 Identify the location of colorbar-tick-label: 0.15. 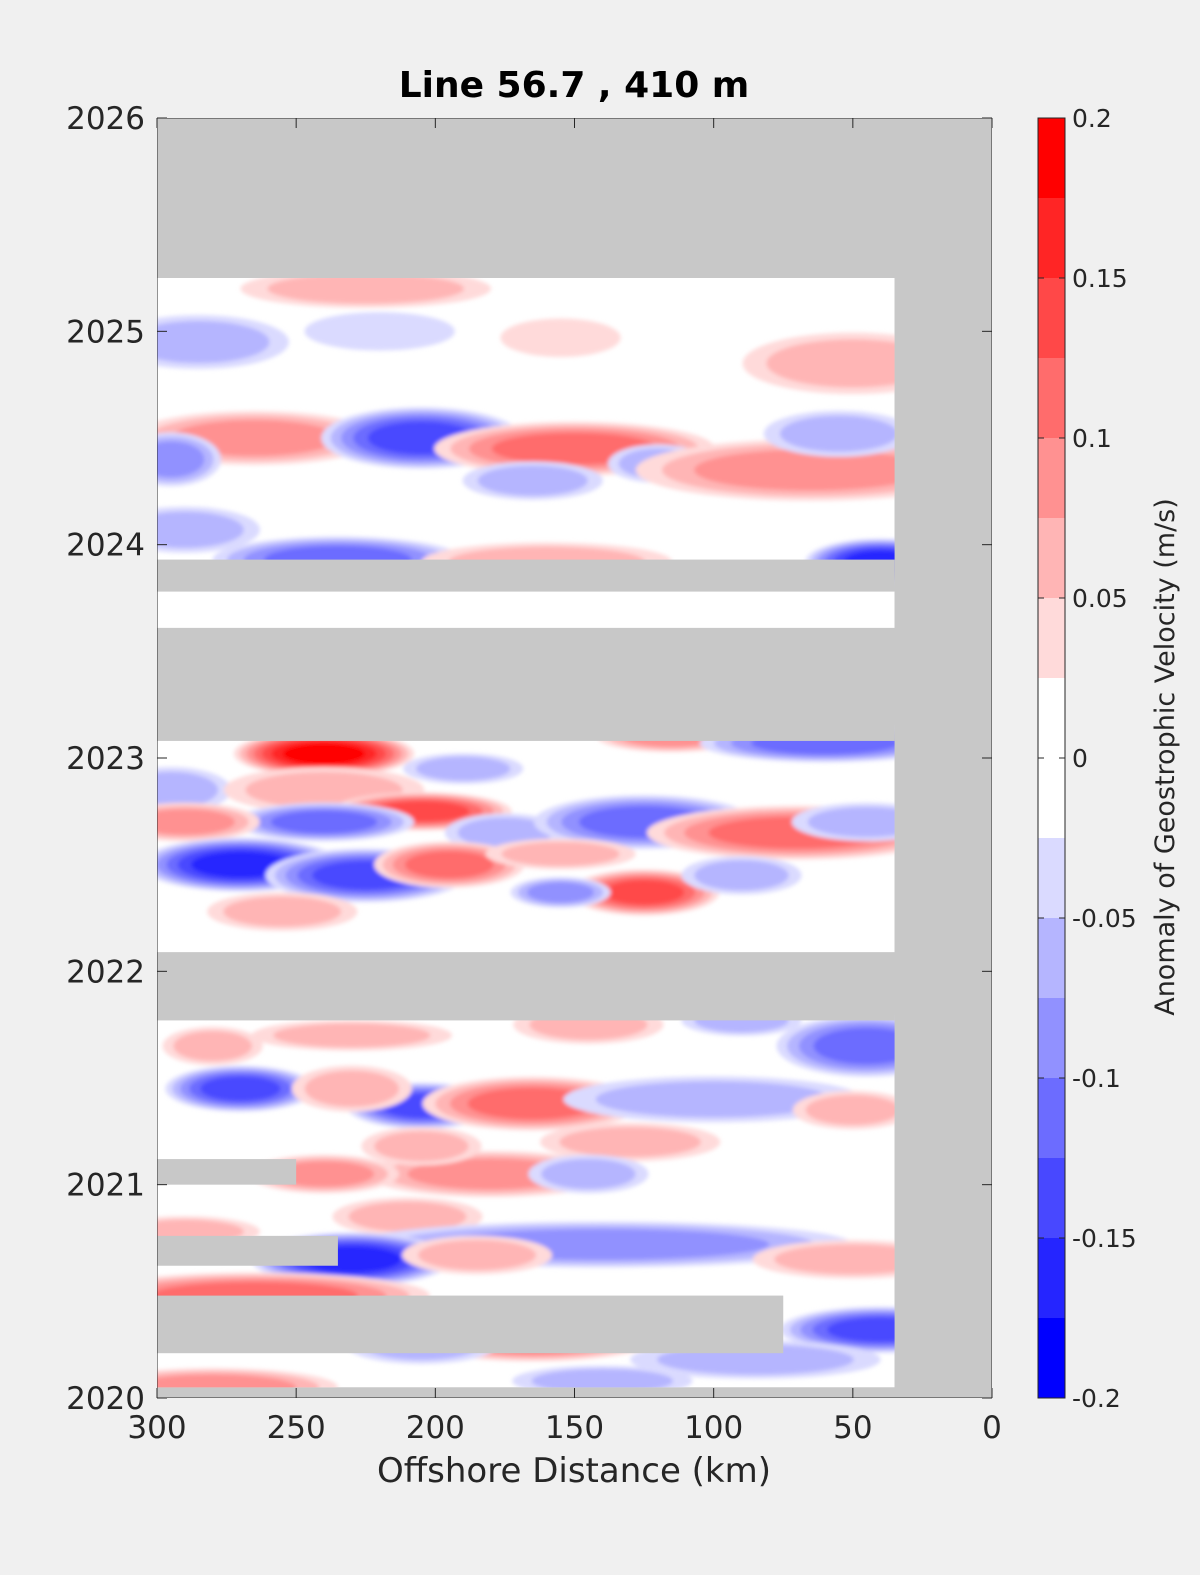
(1100, 278).